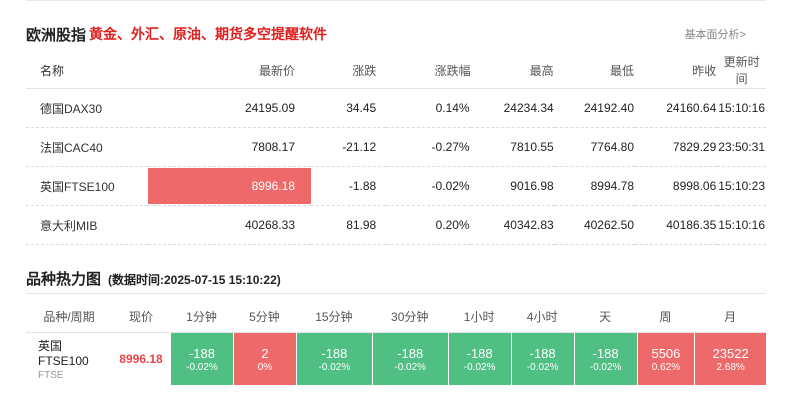 The image size is (800, 404). What do you see at coordinates (87, 225) in the screenshot?
I see `index-name: 意大利MIB` at bounding box center [87, 225].